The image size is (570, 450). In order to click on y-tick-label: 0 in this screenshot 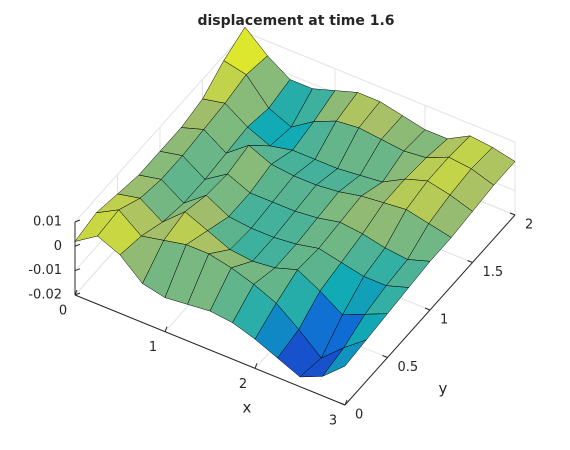, I will do `click(359, 415)`.